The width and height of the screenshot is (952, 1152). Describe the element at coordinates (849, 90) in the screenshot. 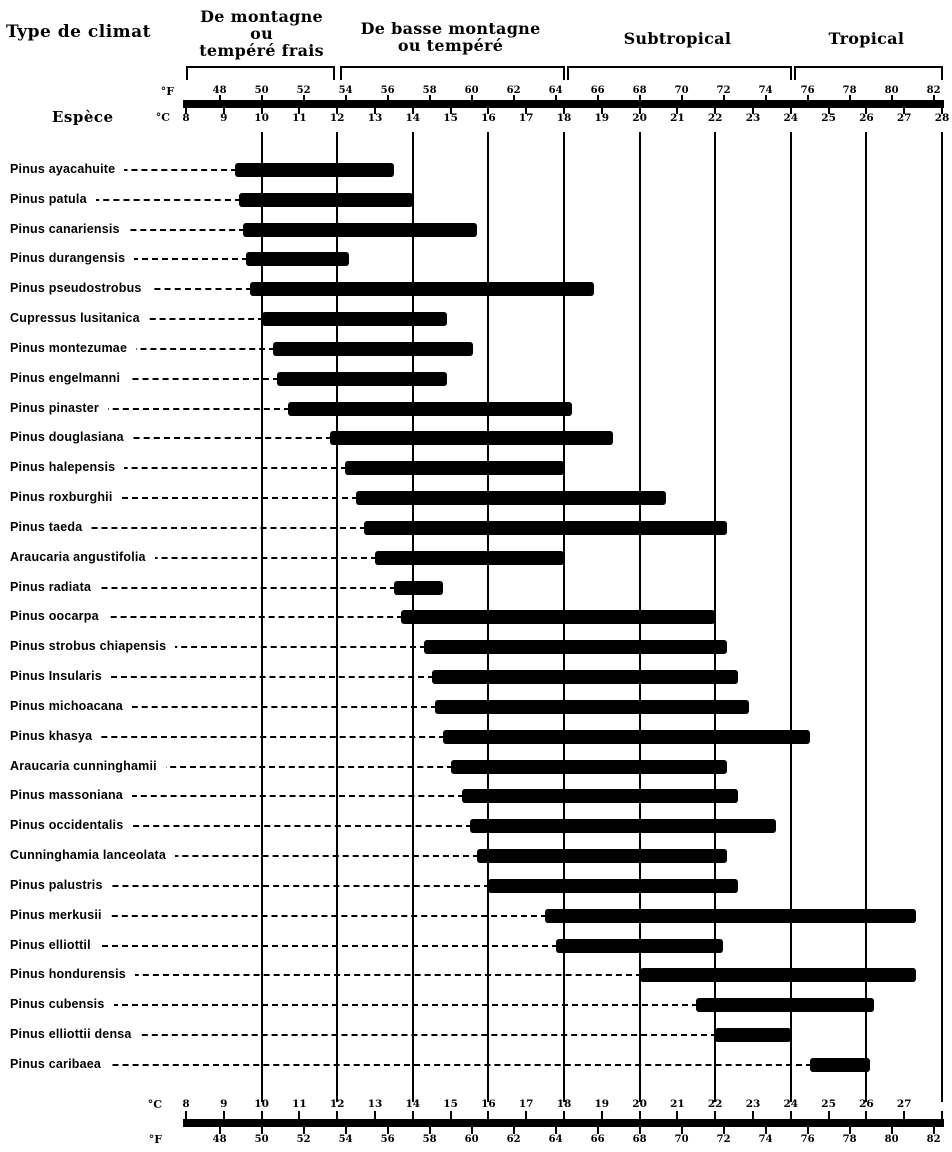

I see `top-fahrenheit-tick-label: 78` at that location.